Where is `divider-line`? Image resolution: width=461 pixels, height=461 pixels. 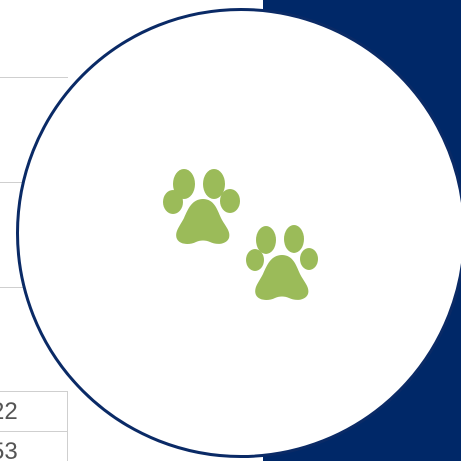 divider-line is located at coordinates (34, 77).